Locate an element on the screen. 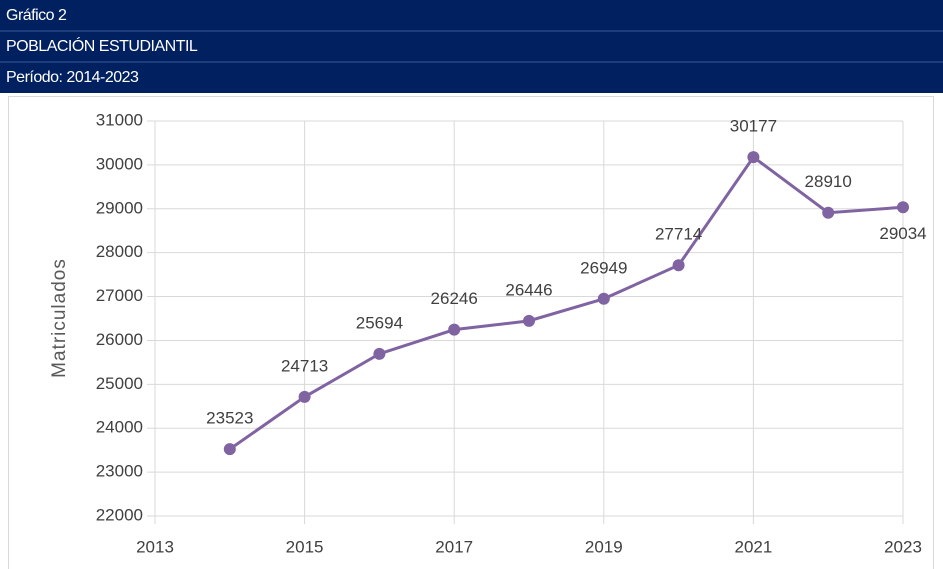 This screenshot has height=569, width=943. x-tick-label: 2021 is located at coordinates (753, 546).